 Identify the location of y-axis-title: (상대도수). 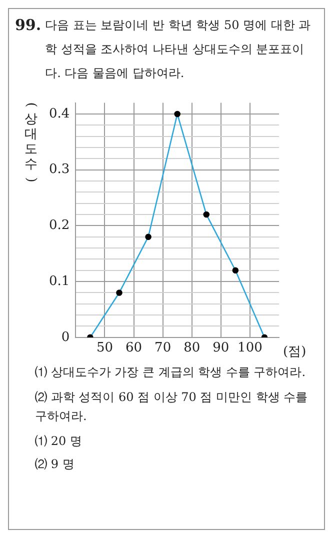
(31, 142).